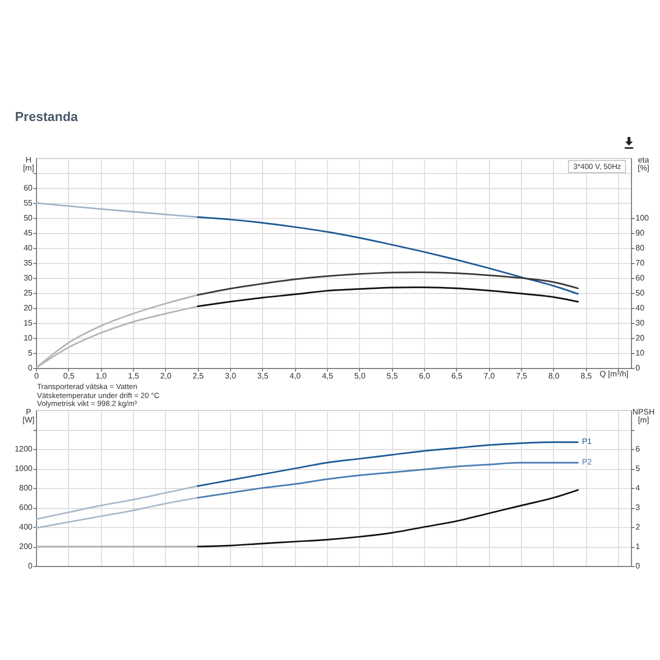 This screenshot has width=660, height=660. I want to click on y-tick-label: 25, so click(29, 293).